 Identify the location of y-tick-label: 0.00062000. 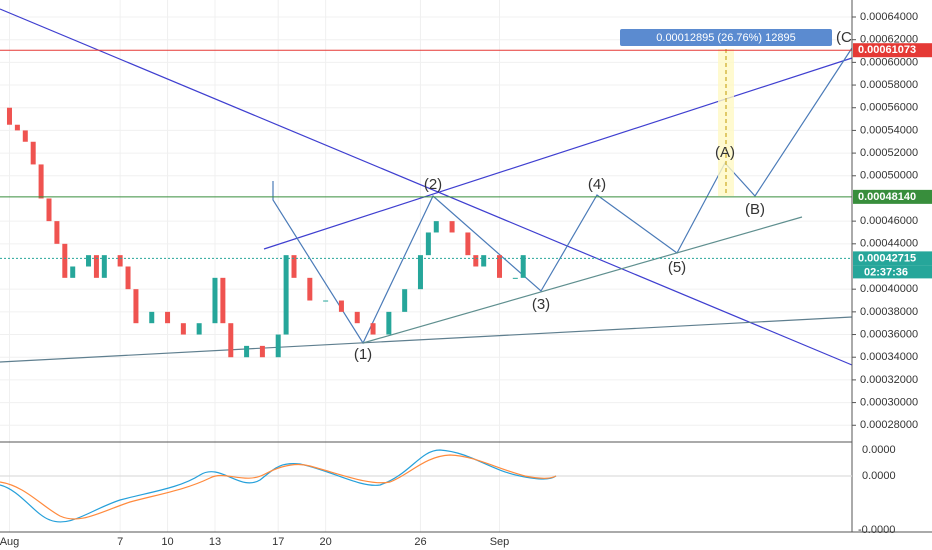
(889, 40).